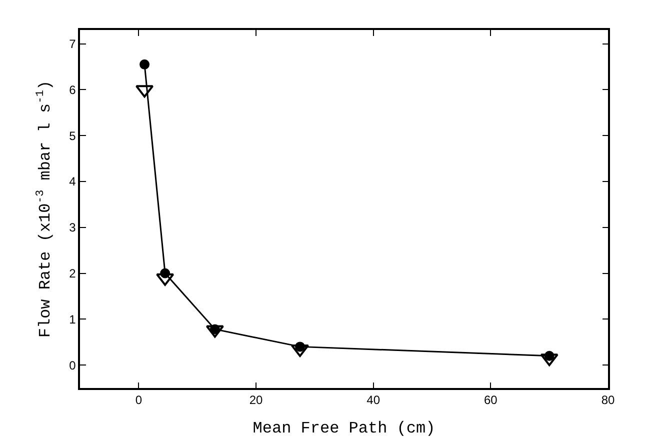 The width and height of the screenshot is (648, 448). Describe the element at coordinates (72, 227) in the screenshot. I see `y-tick-label: 3` at that location.